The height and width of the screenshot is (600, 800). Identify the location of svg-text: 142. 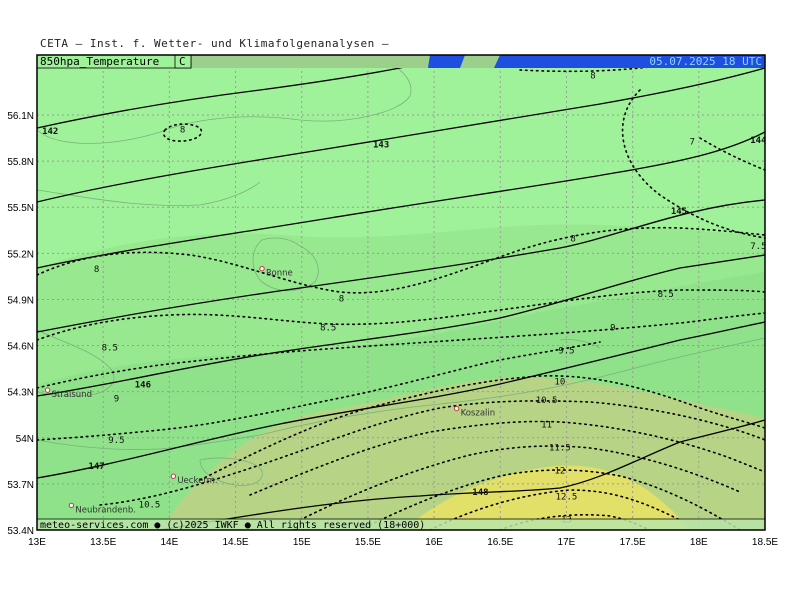
(50, 132).